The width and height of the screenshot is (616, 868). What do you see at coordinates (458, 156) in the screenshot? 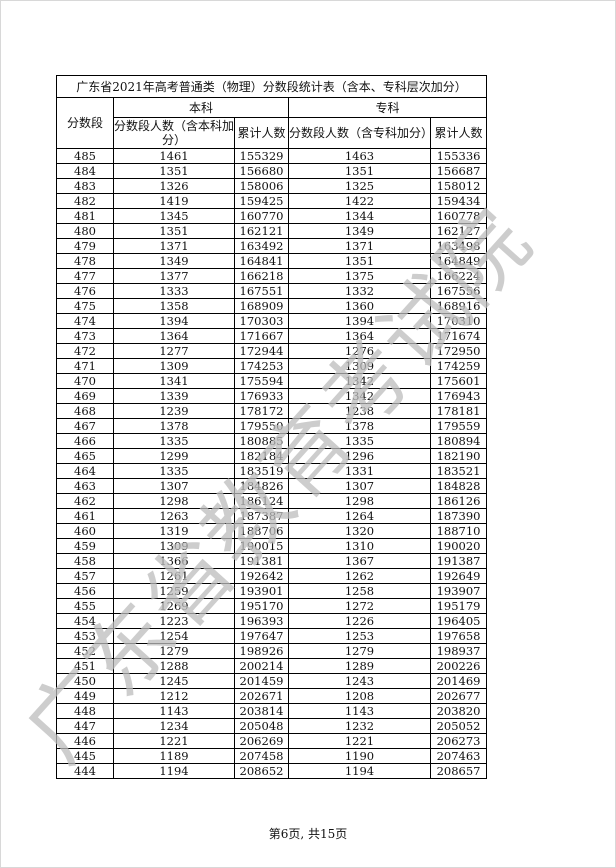
I see `cell-zhuanke-cumulative: 155336` at bounding box center [458, 156].